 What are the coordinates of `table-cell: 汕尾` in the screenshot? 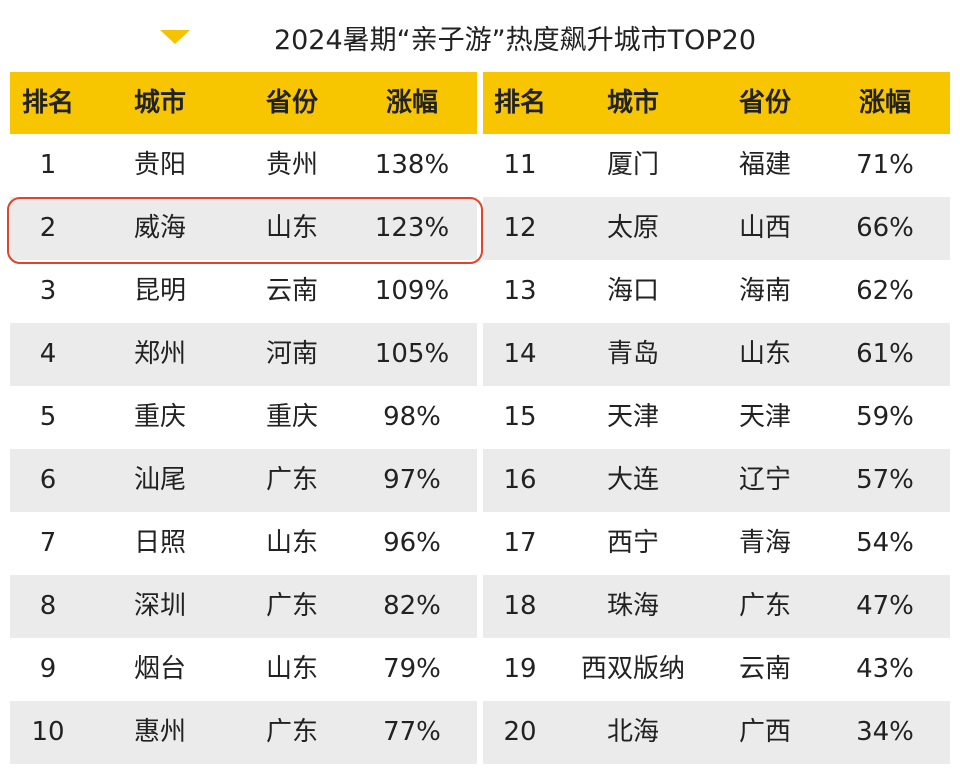 It's located at (159, 480).